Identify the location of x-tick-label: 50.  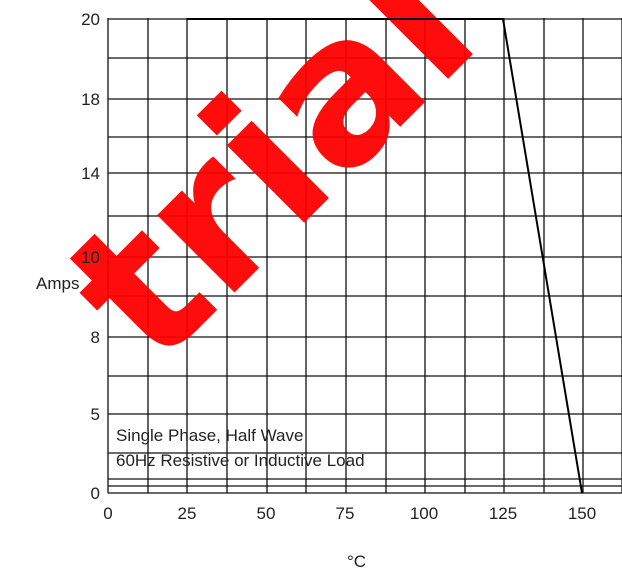
(266, 513).